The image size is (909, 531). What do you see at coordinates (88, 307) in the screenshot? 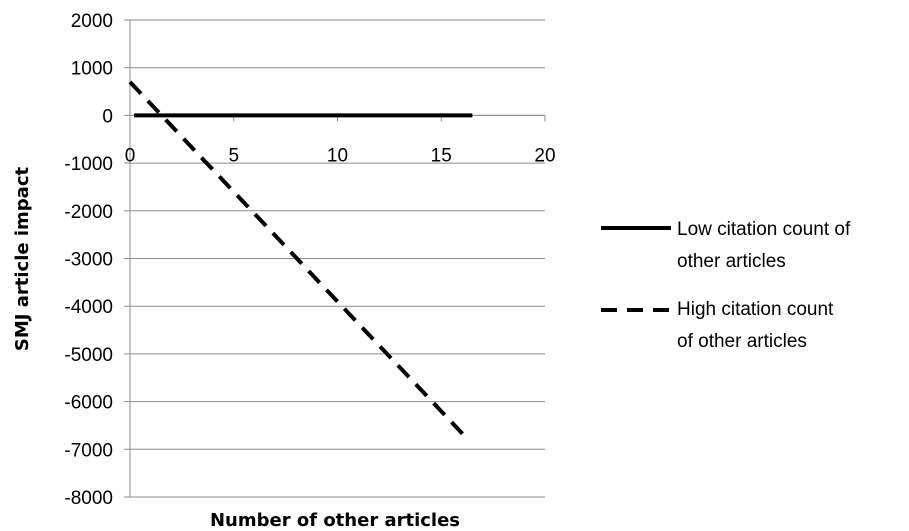
I see `y-tick-label: -4000` at bounding box center [88, 307].